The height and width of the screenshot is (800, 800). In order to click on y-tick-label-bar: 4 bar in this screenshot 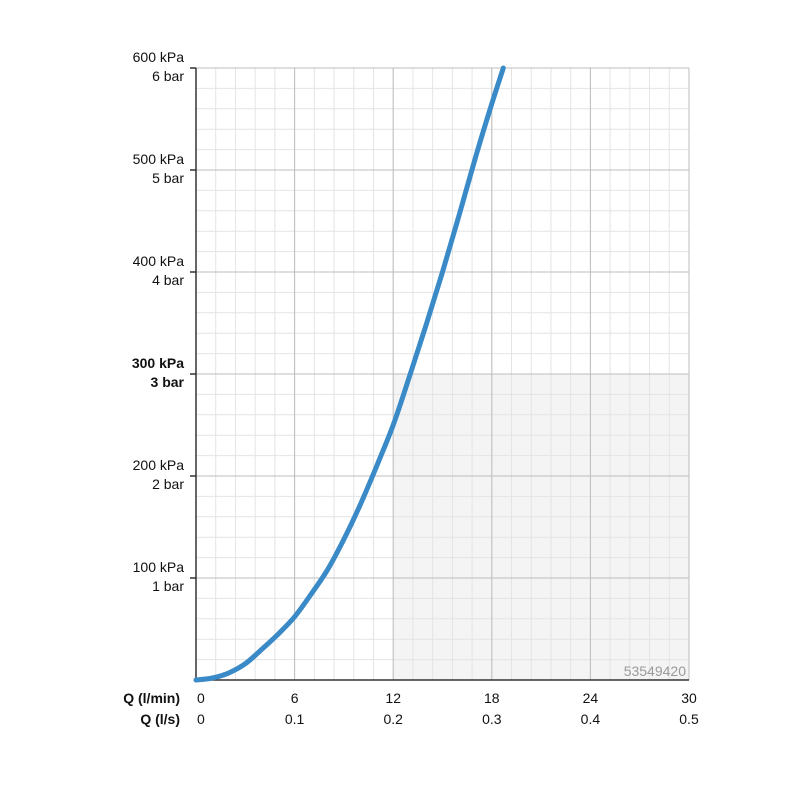, I will do `click(168, 280)`.